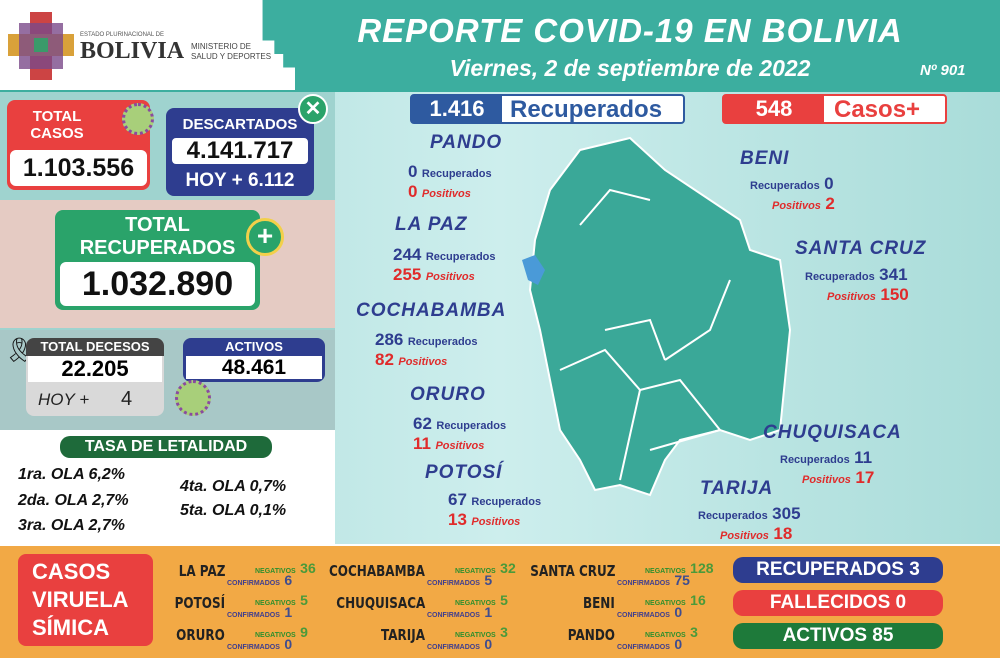 This screenshot has height=658, width=1000. Describe the element at coordinates (240, 124) in the screenshot. I see `descartados-label: DESCARTADOS` at that location.